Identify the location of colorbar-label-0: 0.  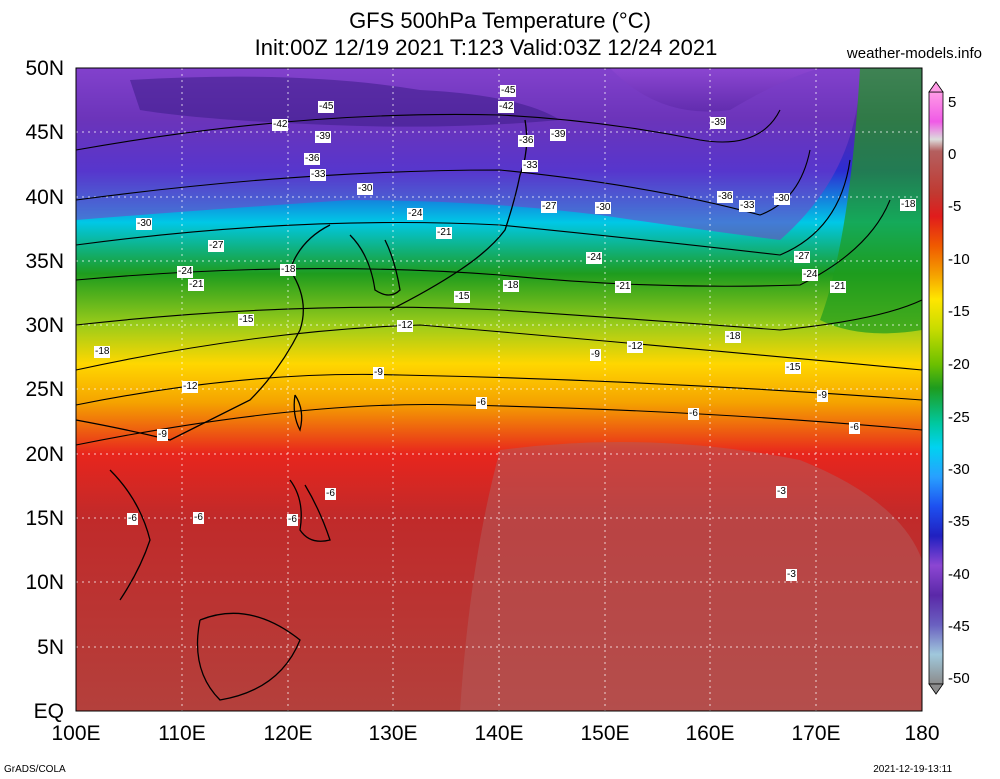
(952, 154).